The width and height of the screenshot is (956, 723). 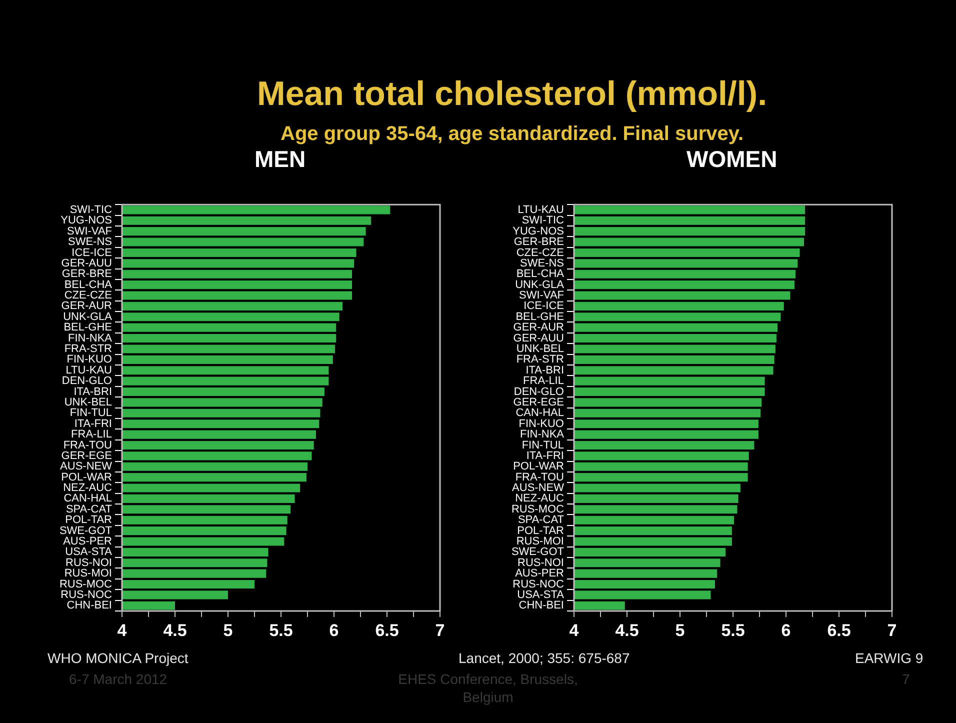 I want to click on chart-title: WOMEN, so click(x=732, y=159).